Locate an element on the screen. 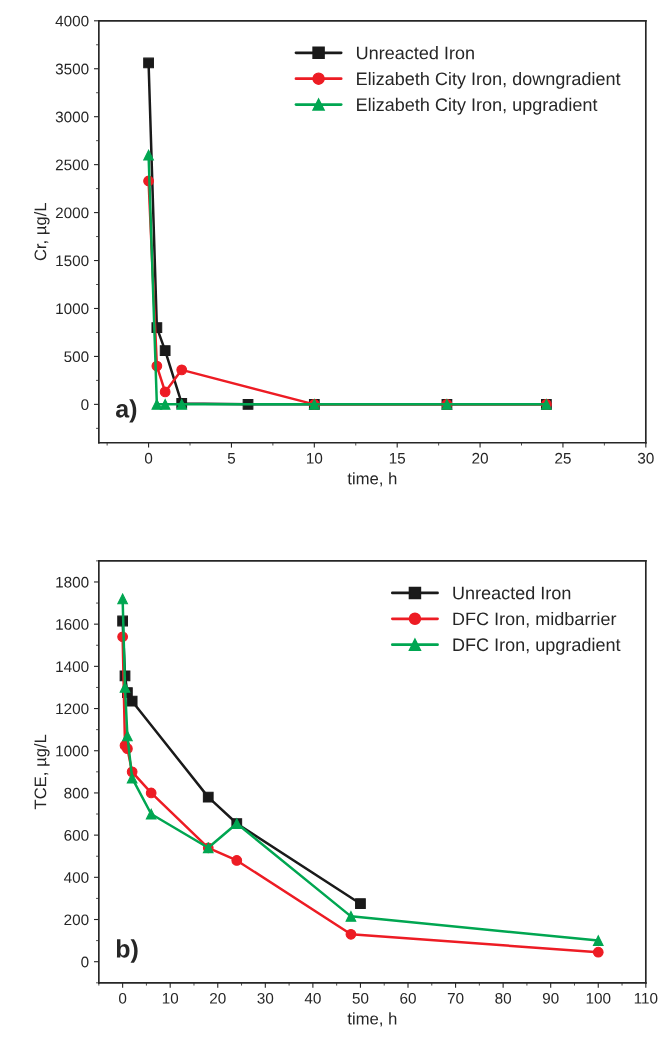 The width and height of the screenshot is (659, 1040). y-axis-title: Cr, µg/L is located at coordinates (42, 231).